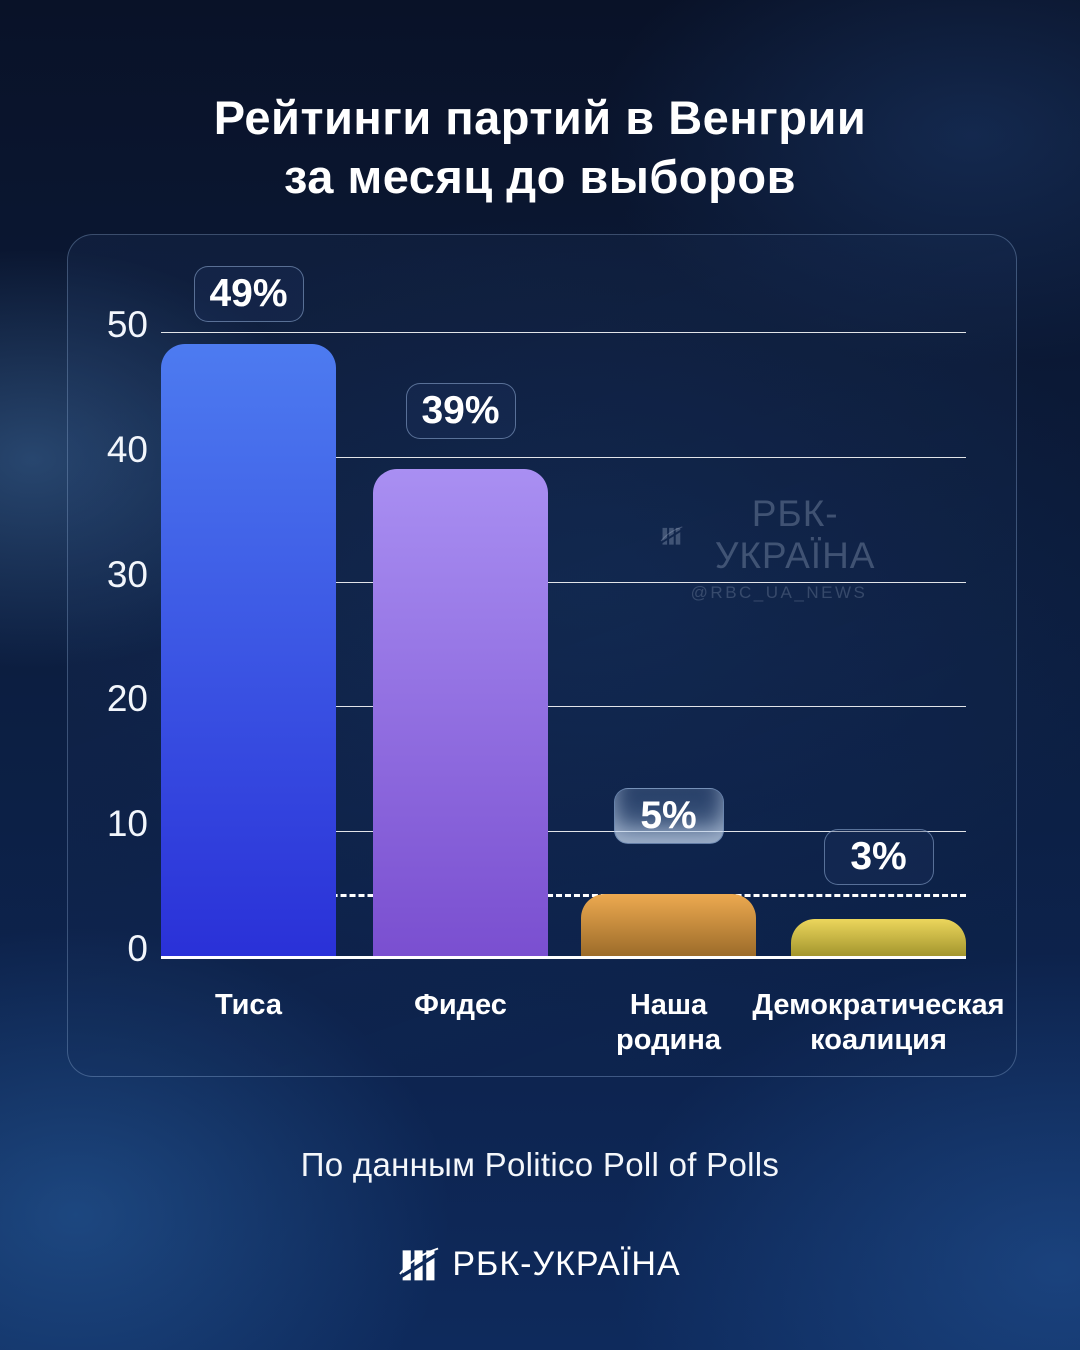 The height and width of the screenshot is (1350, 1080). I want to click on x-axis-label: Фидес, so click(460, 1005).